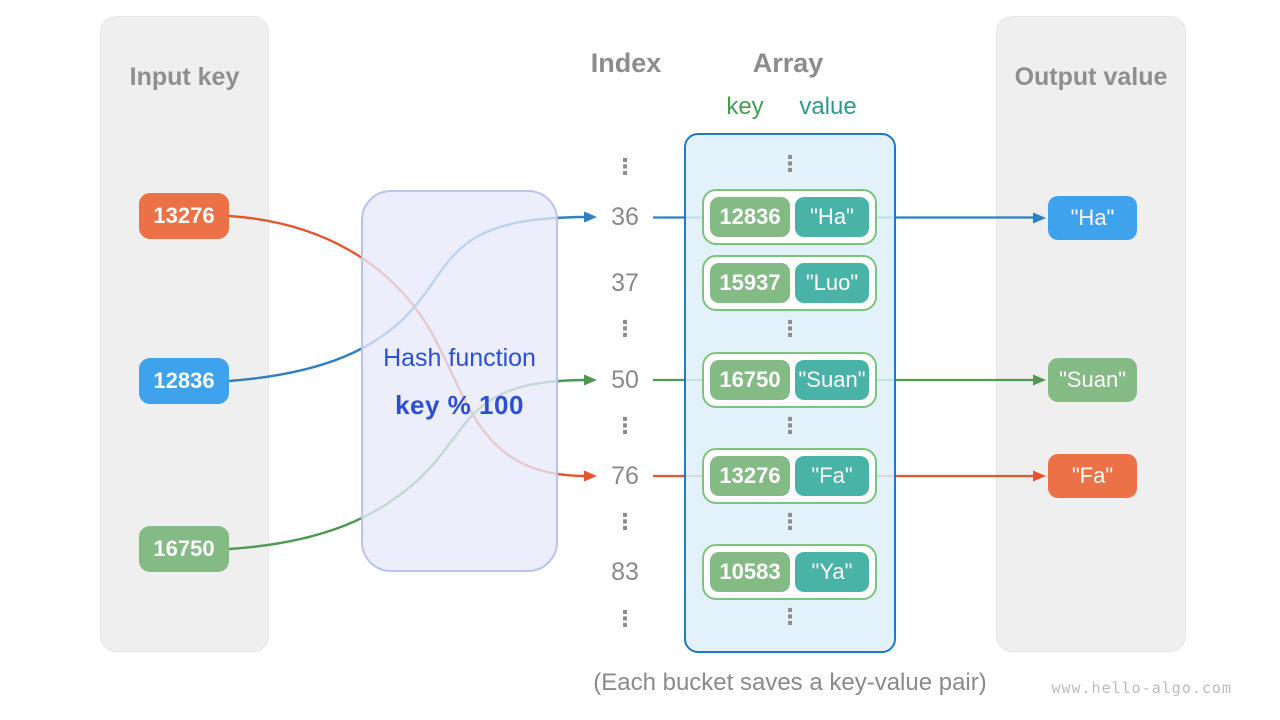 This screenshot has width=1280, height=720. What do you see at coordinates (832, 380) in the screenshot?
I see `bucket-value: "Suan"` at bounding box center [832, 380].